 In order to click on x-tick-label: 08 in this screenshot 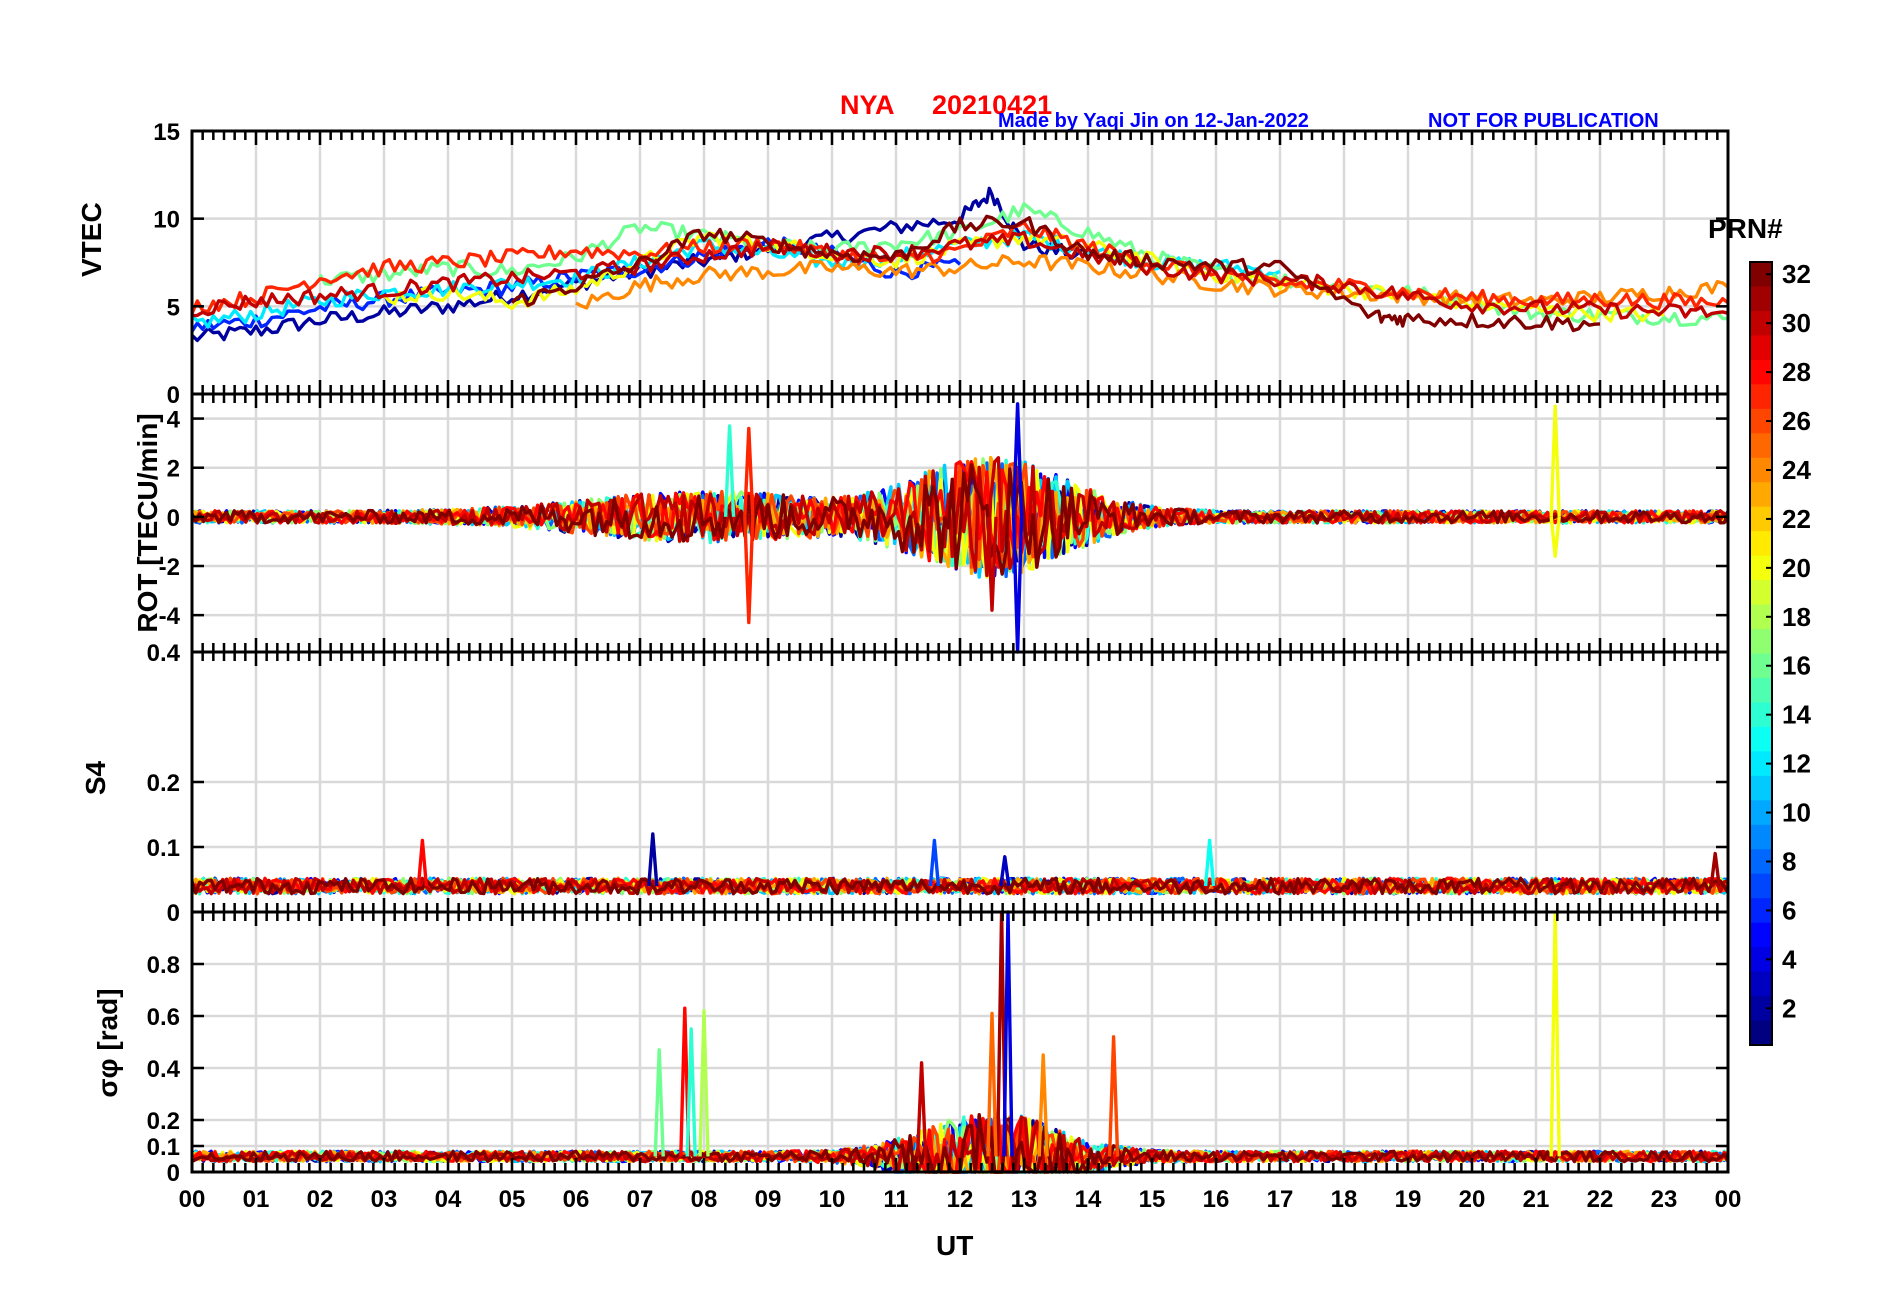, I will do `click(704, 1199)`.